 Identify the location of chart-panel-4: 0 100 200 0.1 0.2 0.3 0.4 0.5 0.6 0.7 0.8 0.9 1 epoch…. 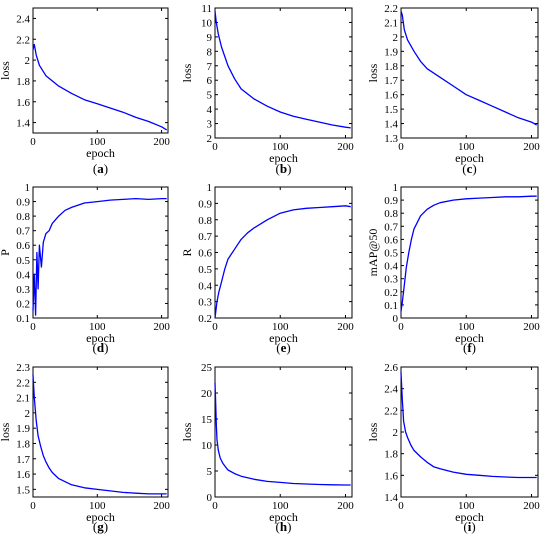
(85, 268).